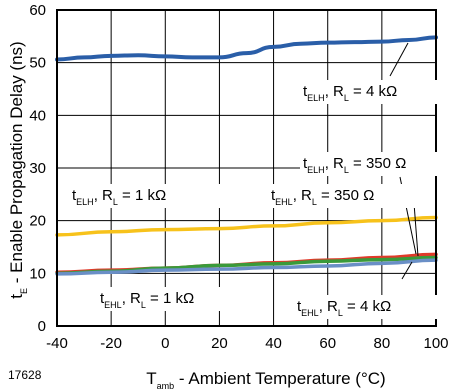 This screenshot has width=459, height=391. I want to click on figure-id: 17628, so click(25, 375).